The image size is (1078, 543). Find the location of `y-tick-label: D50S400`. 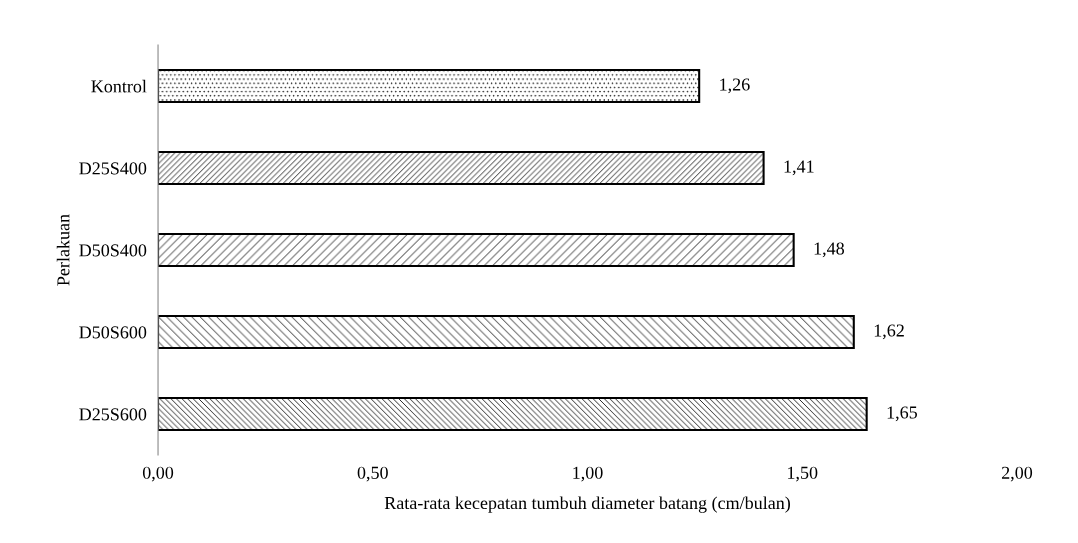

y-tick-label: D50S400 is located at coordinates (113, 250).